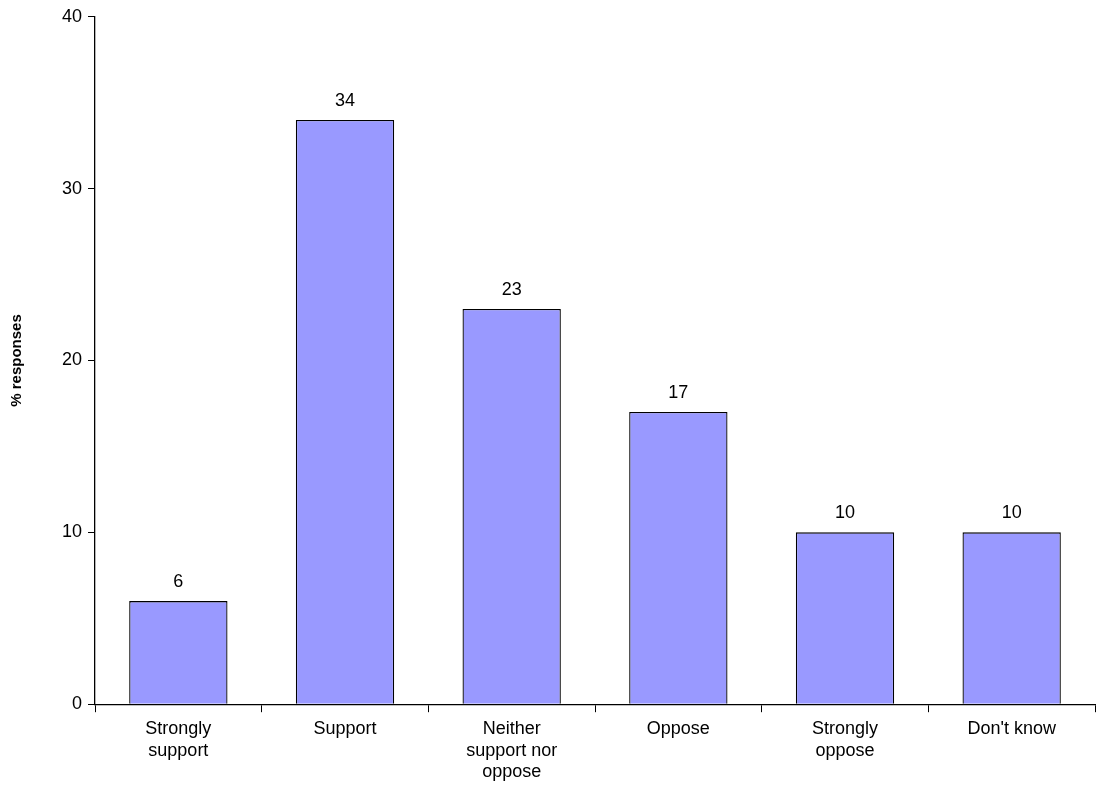 The height and width of the screenshot is (793, 1097). I want to click on x-tick-label: Neither support nor oppose, so click(512, 749).